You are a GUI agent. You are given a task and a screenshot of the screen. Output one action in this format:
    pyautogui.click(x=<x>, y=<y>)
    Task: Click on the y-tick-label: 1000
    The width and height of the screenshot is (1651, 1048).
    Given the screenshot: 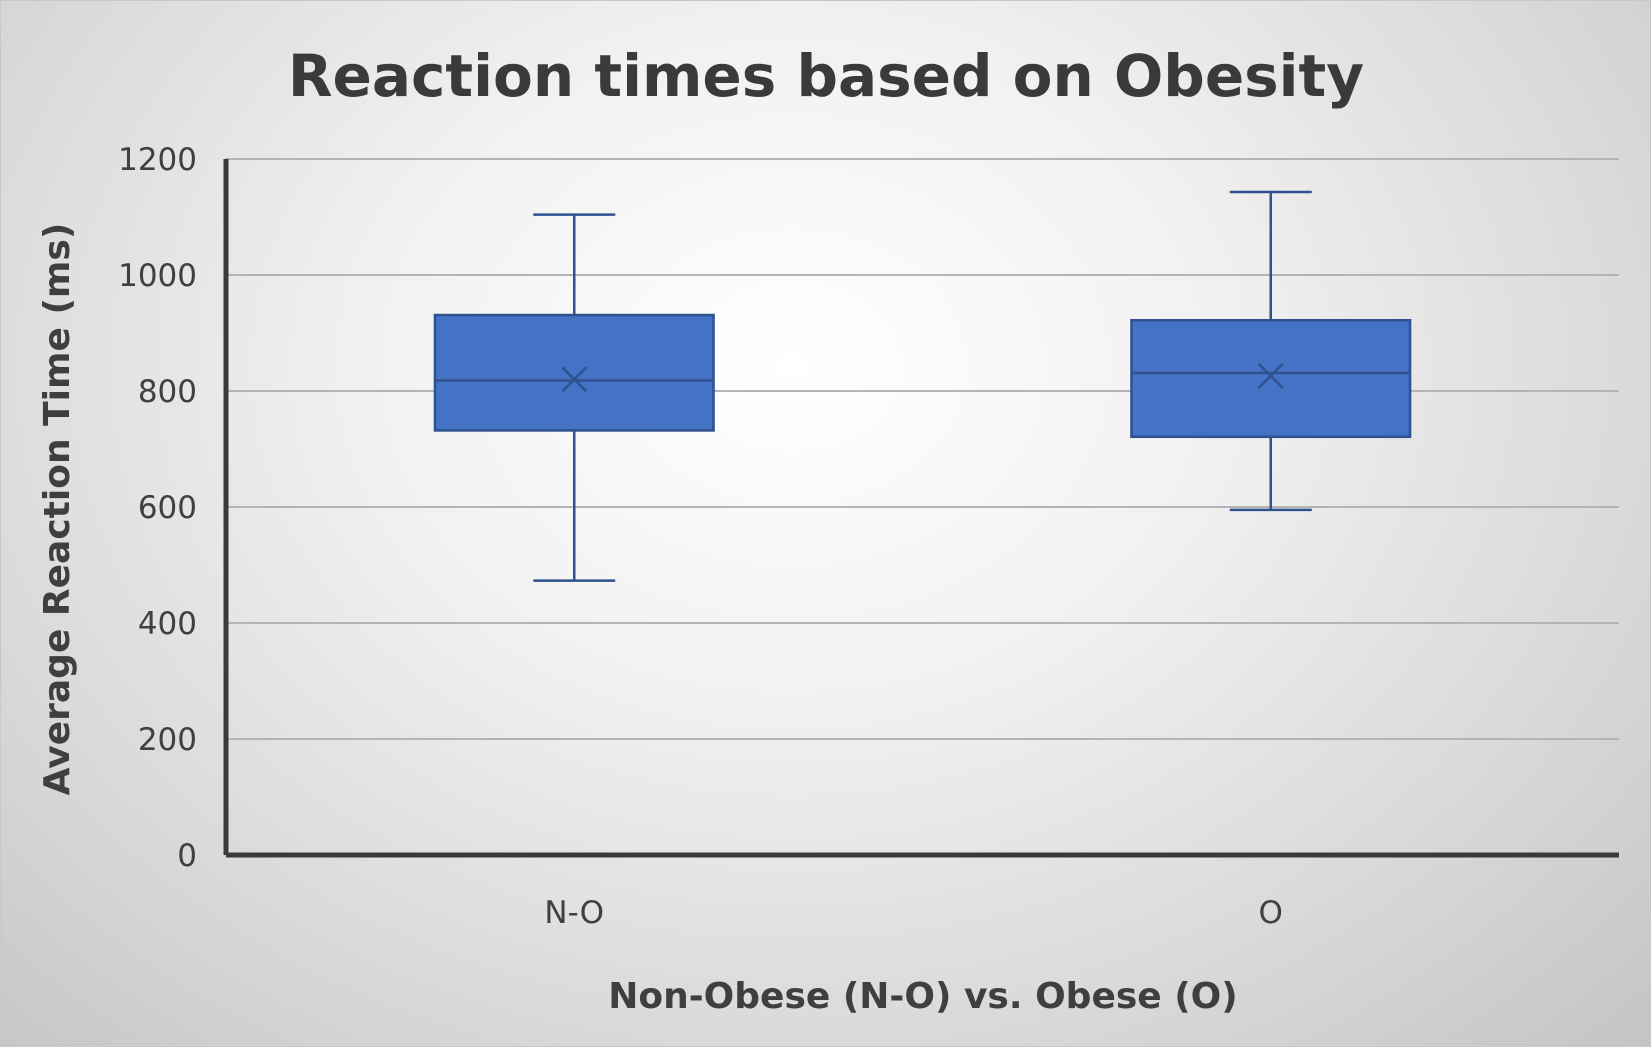 What is the action you would take?
    pyautogui.click(x=157, y=276)
    